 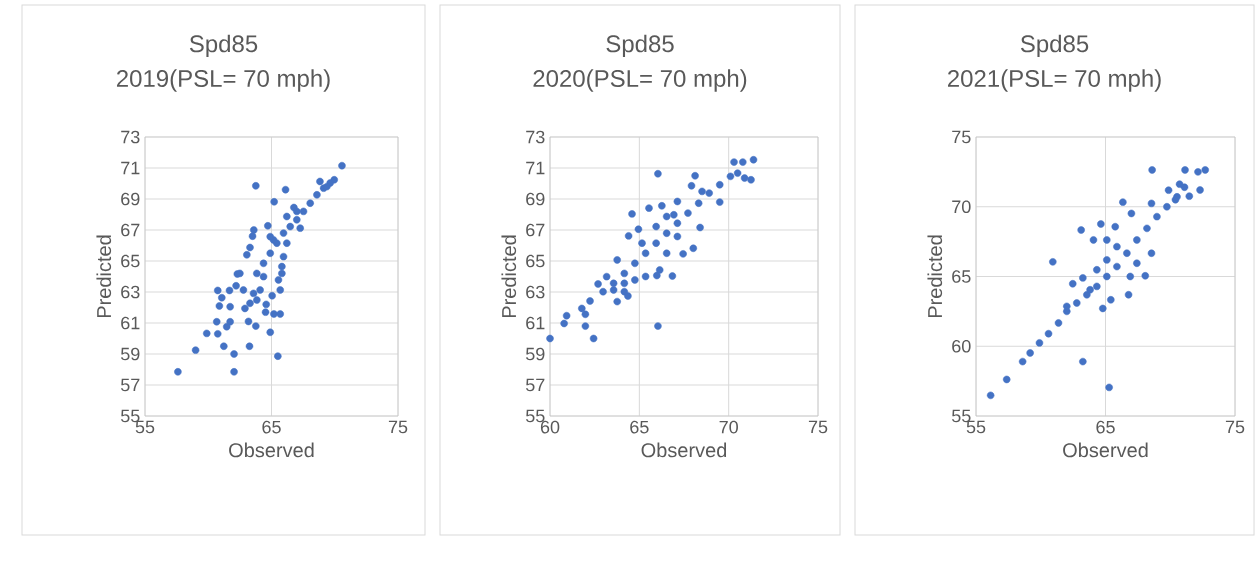 I want to click on chart-subtitle: 2020(PSL= 70 mph), so click(x=640, y=80).